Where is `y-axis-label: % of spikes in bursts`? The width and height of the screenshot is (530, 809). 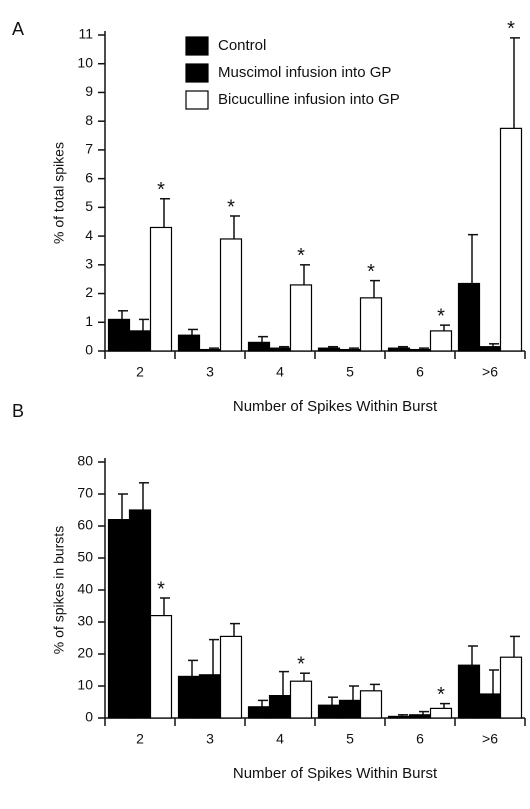 y-axis-label: % of spikes in bursts is located at coordinates (59, 590).